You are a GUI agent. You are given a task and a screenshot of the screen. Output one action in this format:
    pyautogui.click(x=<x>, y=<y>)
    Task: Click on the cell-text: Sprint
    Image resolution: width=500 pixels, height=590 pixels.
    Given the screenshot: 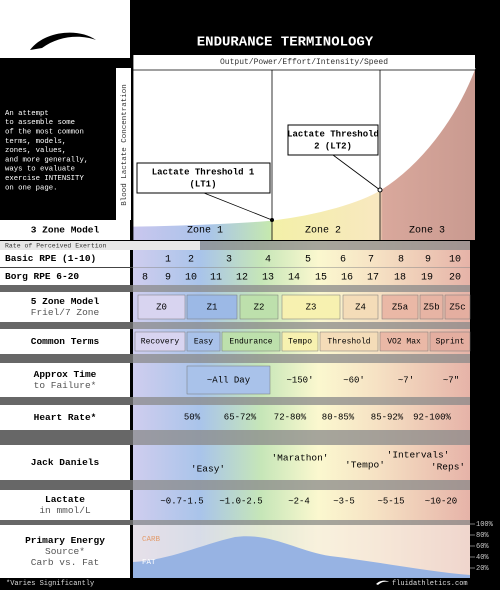 What is the action you would take?
    pyautogui.click(x=450, y=342)
    